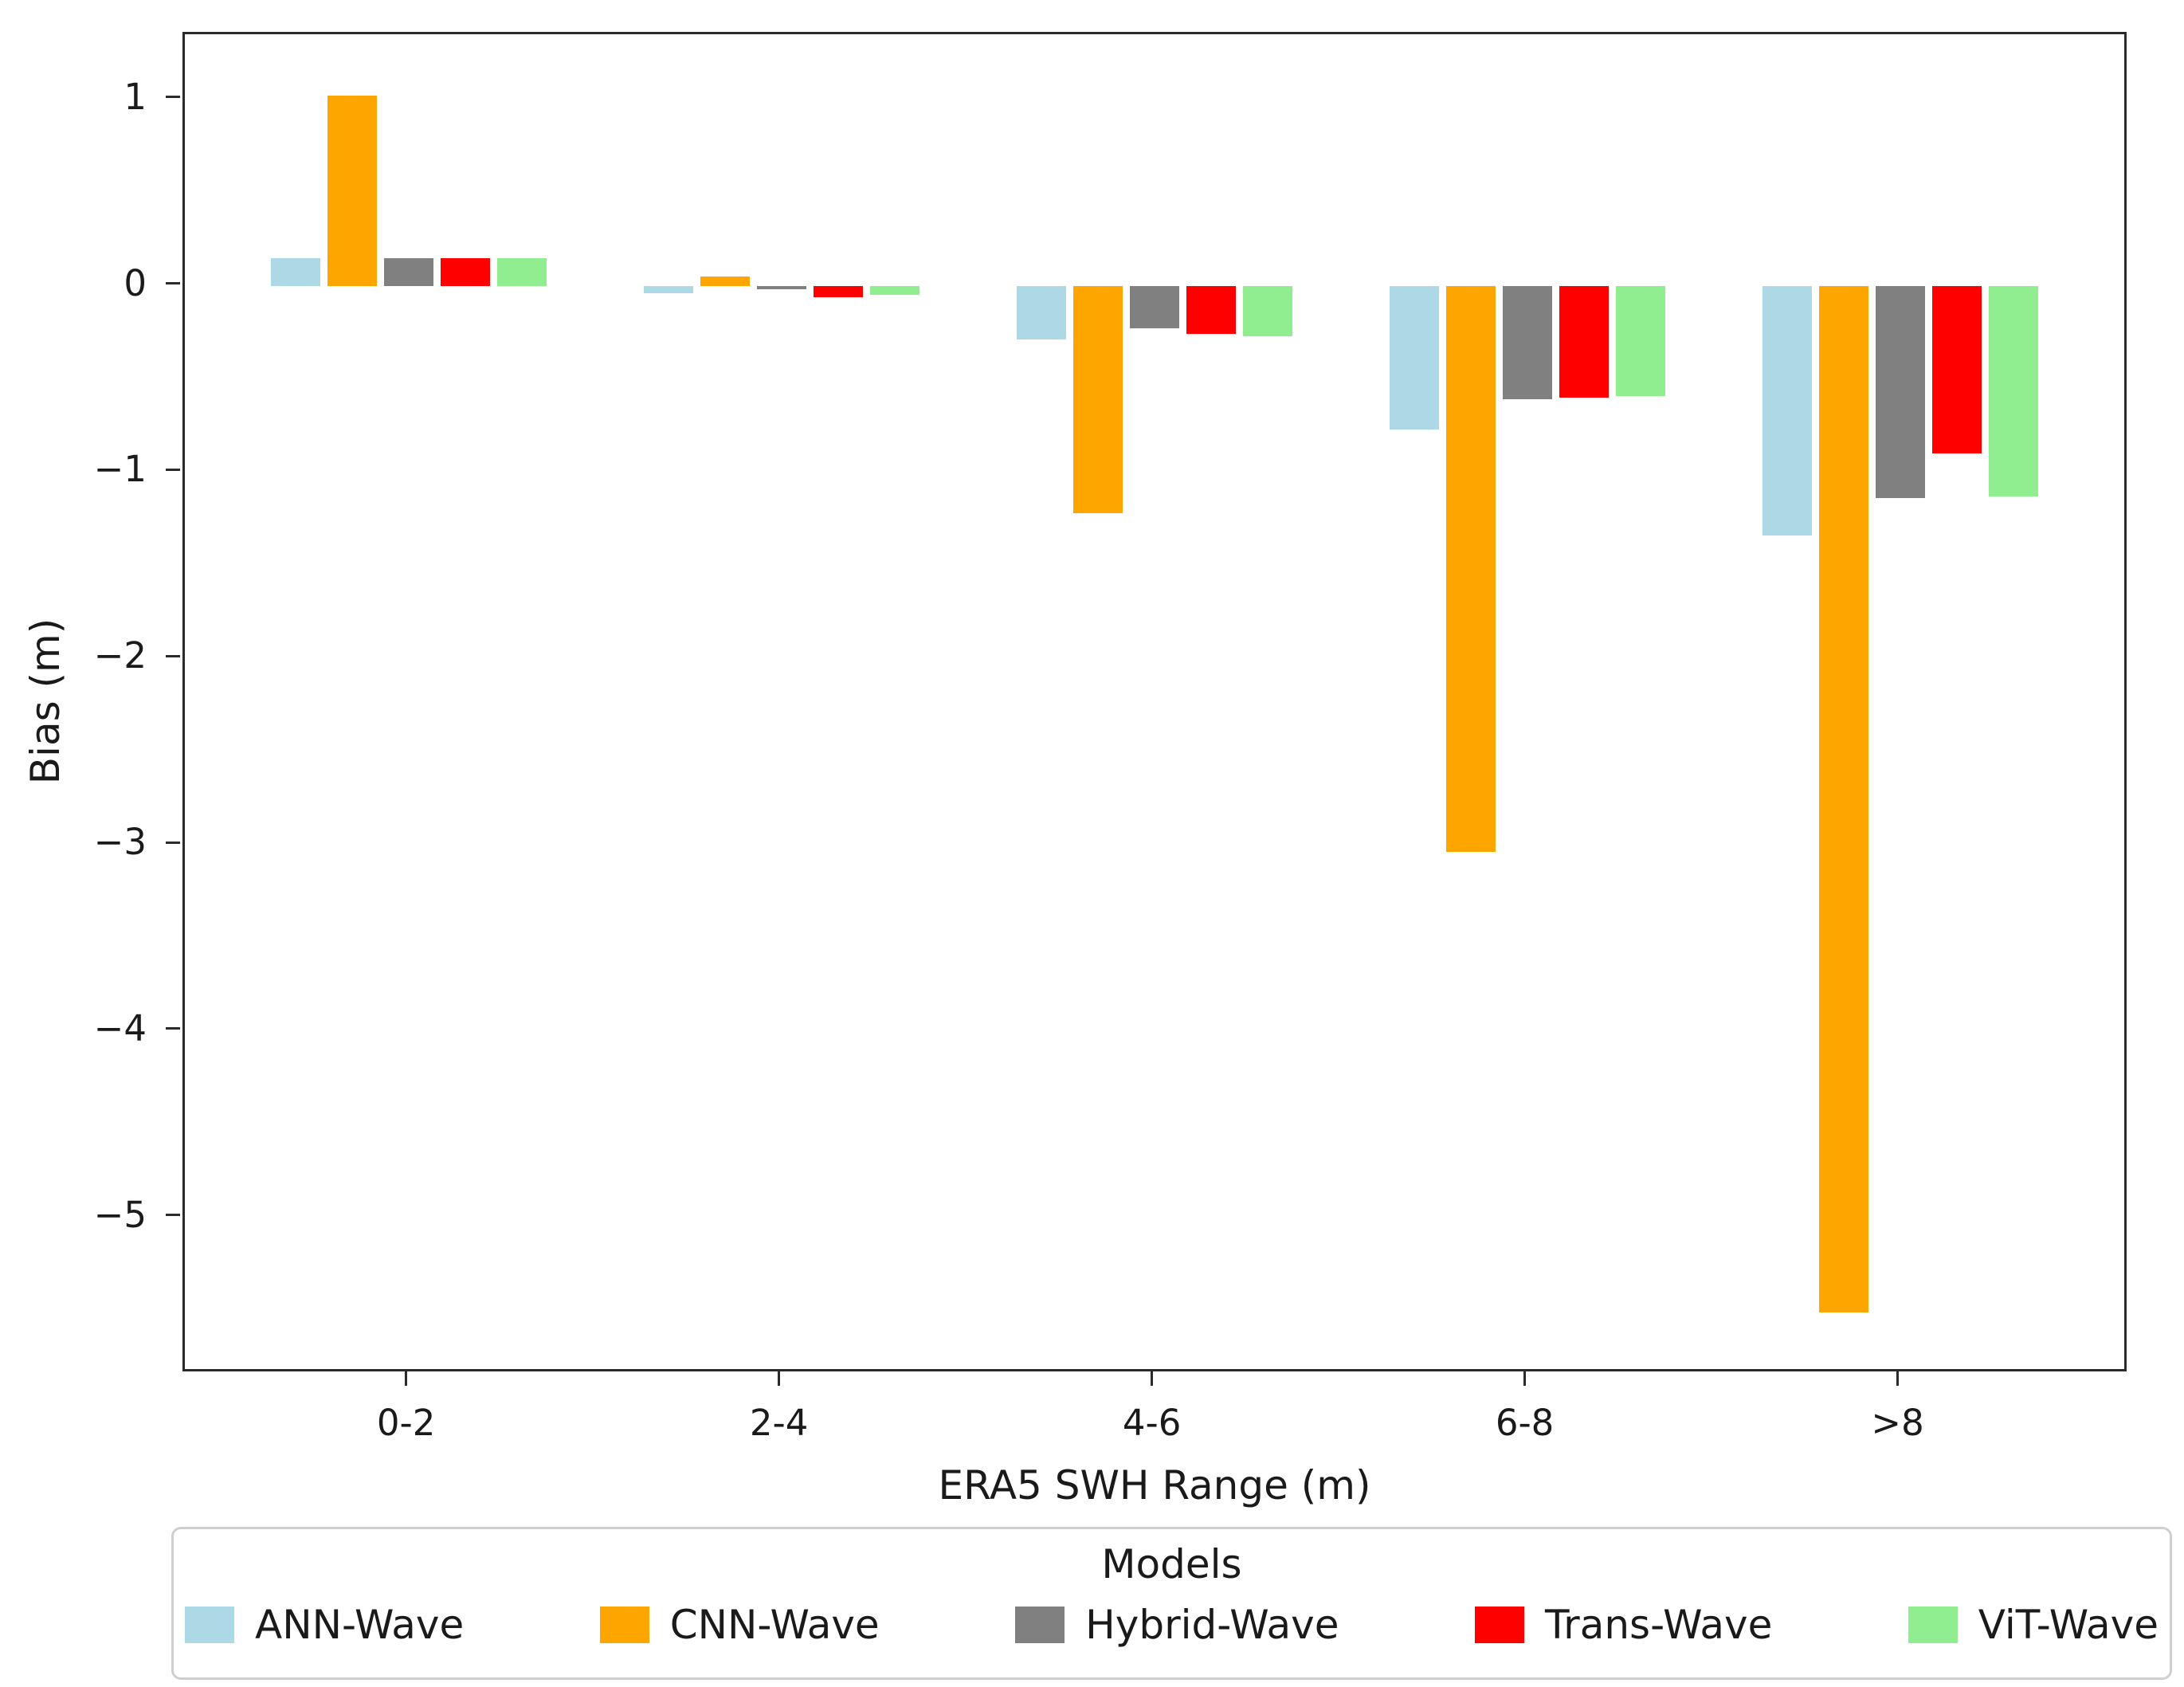 The width and height of the screenshot is (2184, 1687). Describe the element at coordinates (1525, 1423) in the screenshot. I see `x-tick-label: 6-8` at that location.